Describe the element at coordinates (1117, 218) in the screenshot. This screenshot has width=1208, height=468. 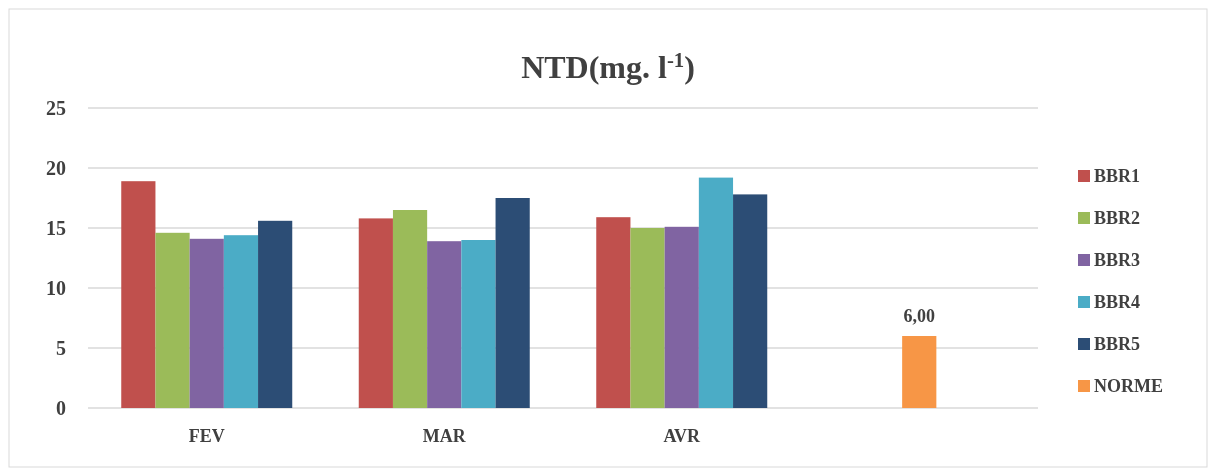
I see `legend-label: BBR2` at that location.